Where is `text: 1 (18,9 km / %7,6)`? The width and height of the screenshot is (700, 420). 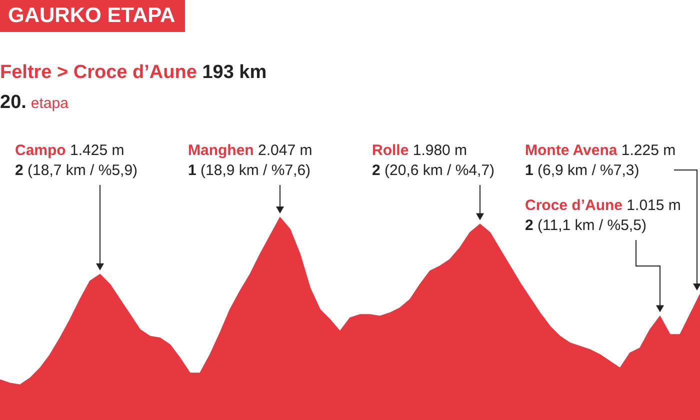 text: 1 (18,9 km / %7,6) is located at coordinates (249, 170).